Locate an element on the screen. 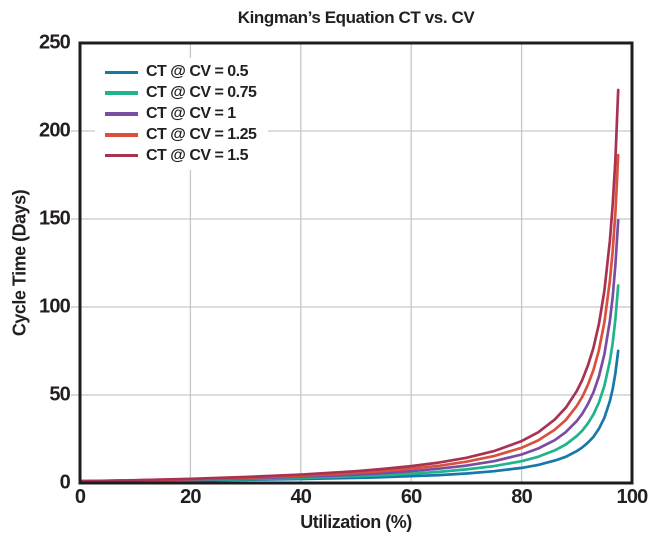 Image resolution: width=656 pixels, height=543 pixels. legend-item: CT @ CV = 1 is located at coordinates (180, 114).